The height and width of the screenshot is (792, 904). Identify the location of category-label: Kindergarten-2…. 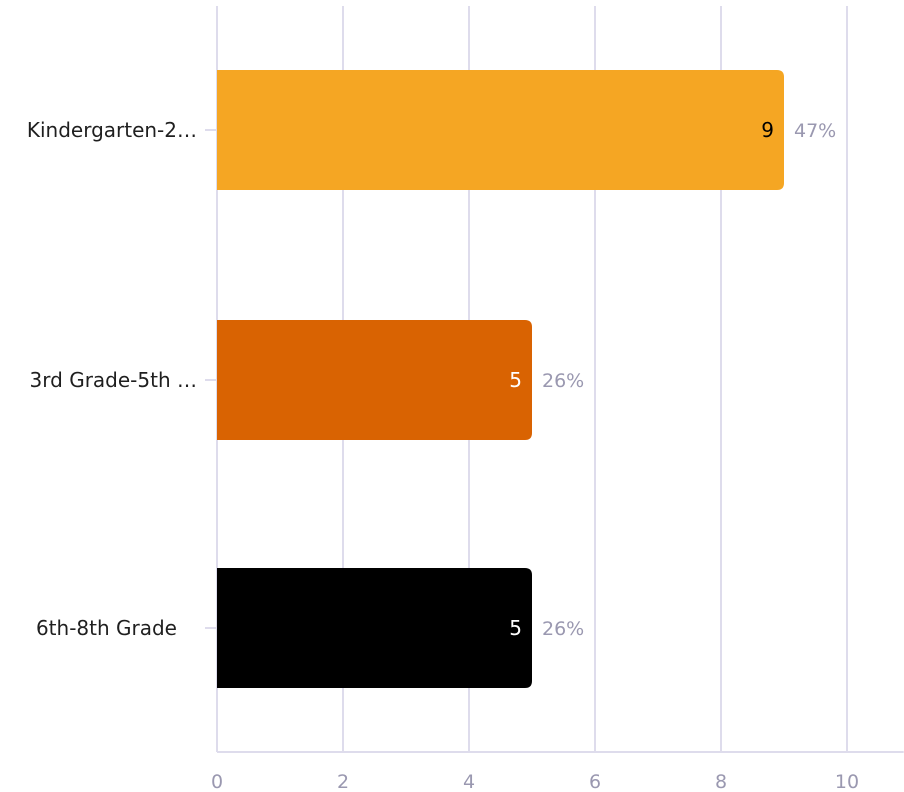
(112, 130).